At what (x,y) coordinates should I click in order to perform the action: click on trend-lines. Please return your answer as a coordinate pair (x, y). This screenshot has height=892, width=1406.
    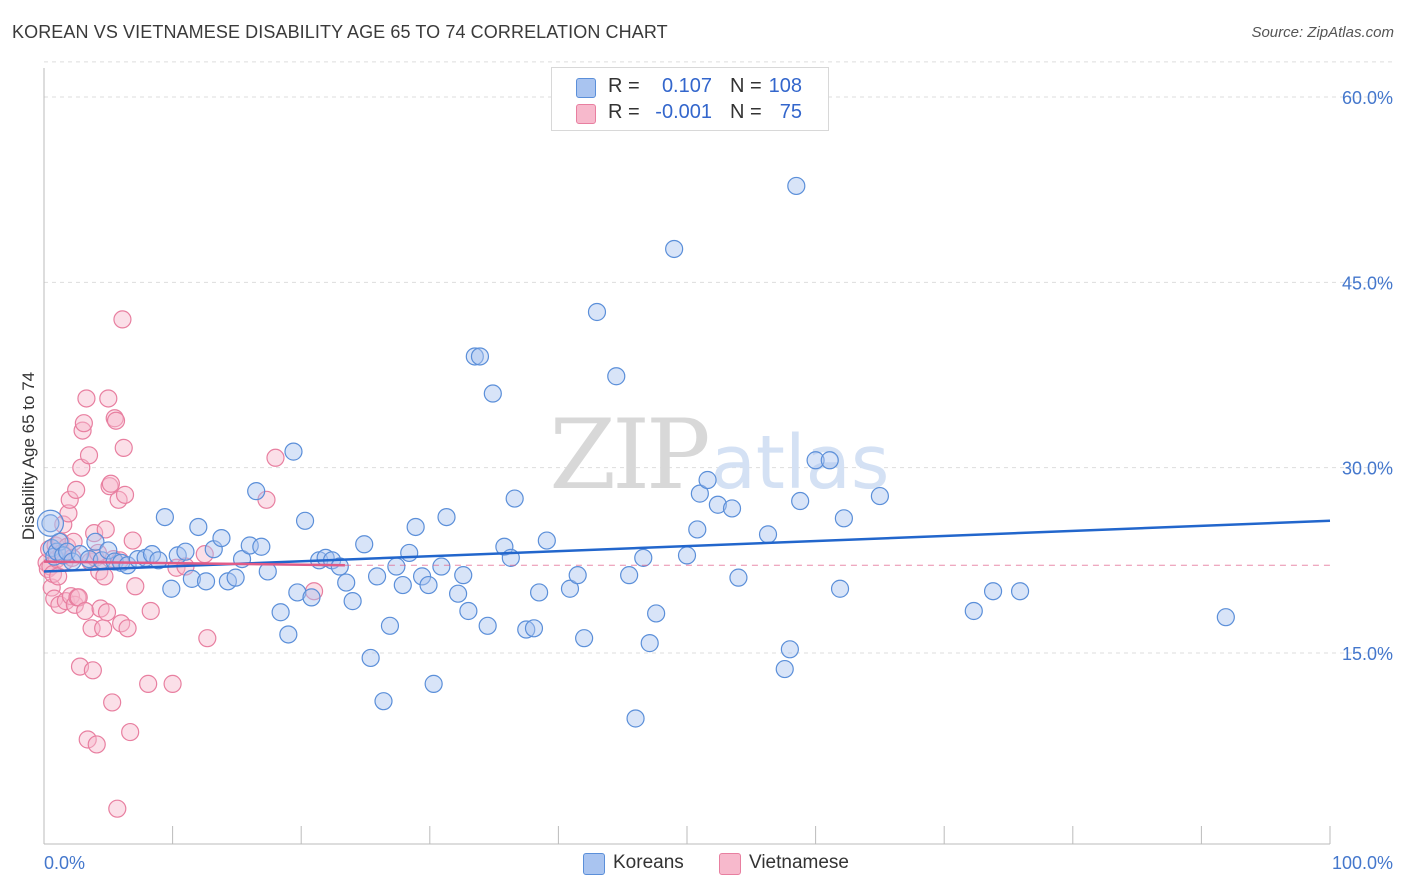
    Looking at the image, I should click on (687, 546).